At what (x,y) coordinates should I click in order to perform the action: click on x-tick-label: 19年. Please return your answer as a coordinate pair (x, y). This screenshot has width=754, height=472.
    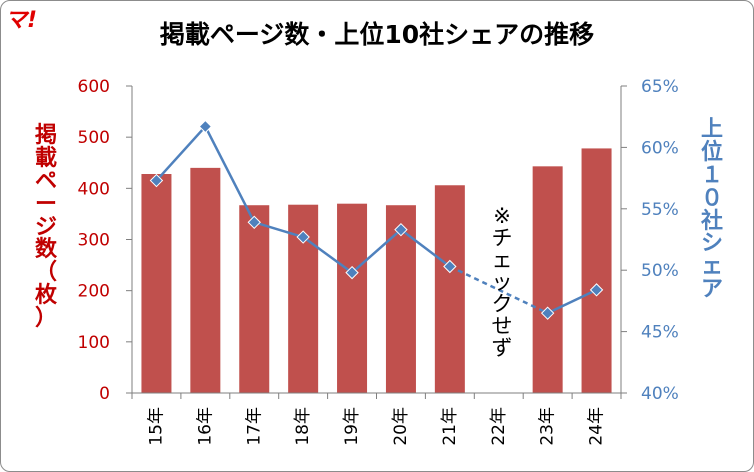
    Looking at the image, I should click on (352, 426).